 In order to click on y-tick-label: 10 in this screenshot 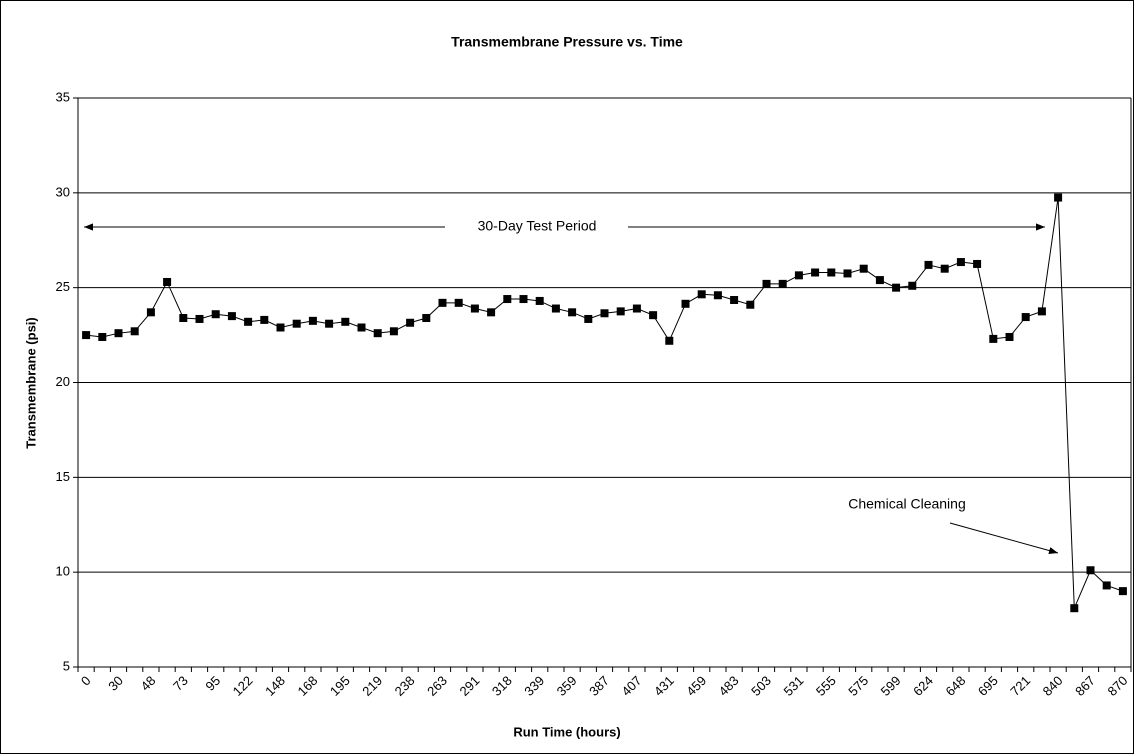, I will do `click(63, 571)`.